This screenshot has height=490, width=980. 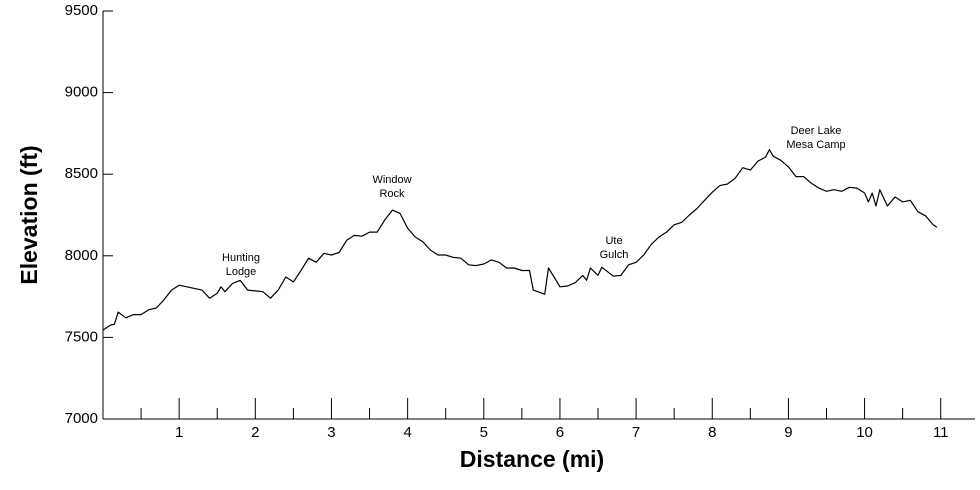 I want to click on x-tick-label: 2, so click(x=255, y=432).